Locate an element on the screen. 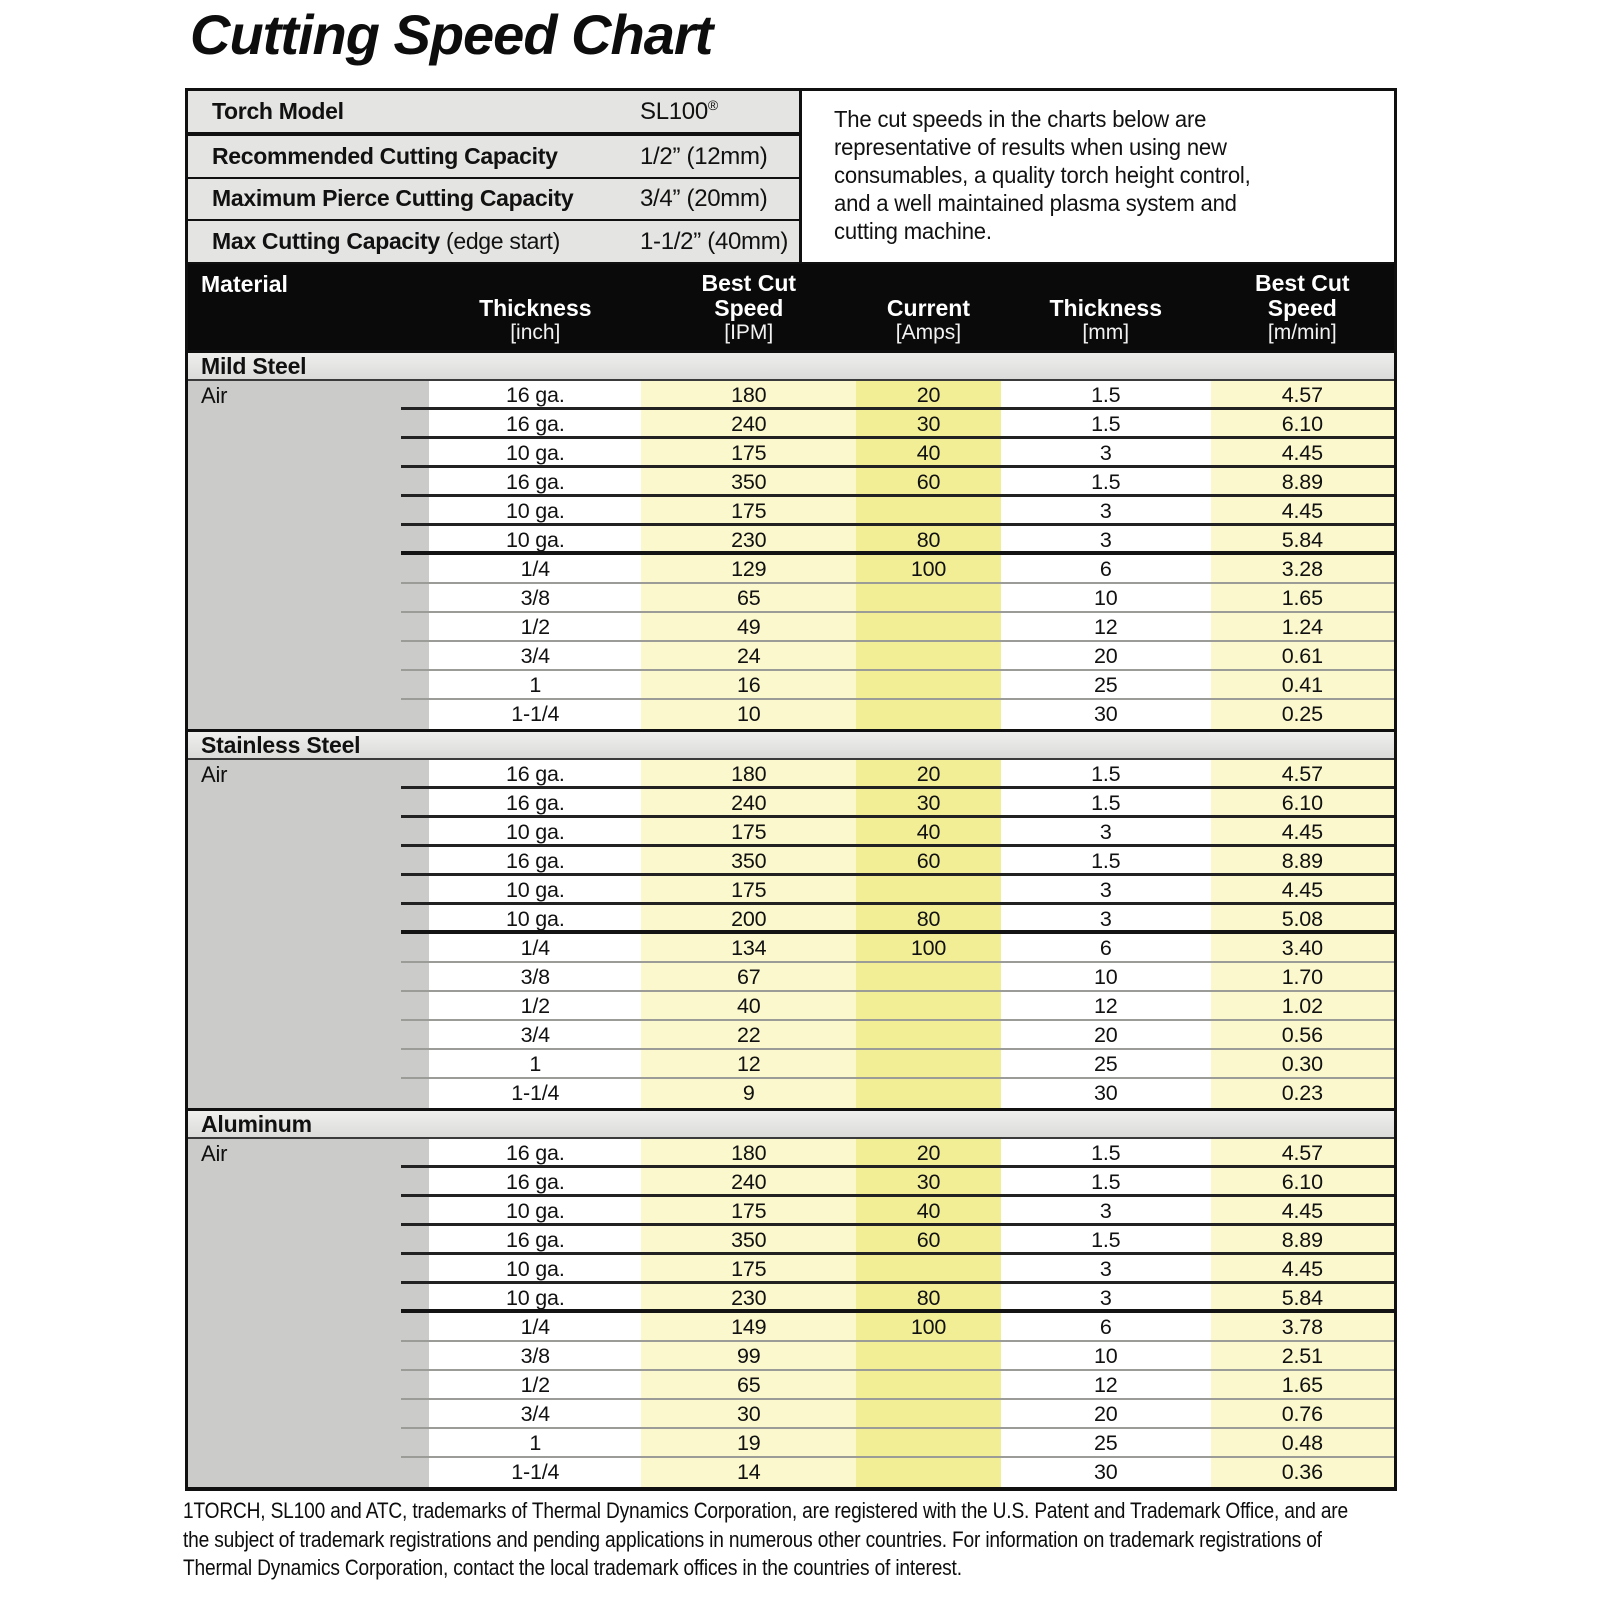  table-row: 3/8 99 10 2.51 is located at coordinates (791, 1356).